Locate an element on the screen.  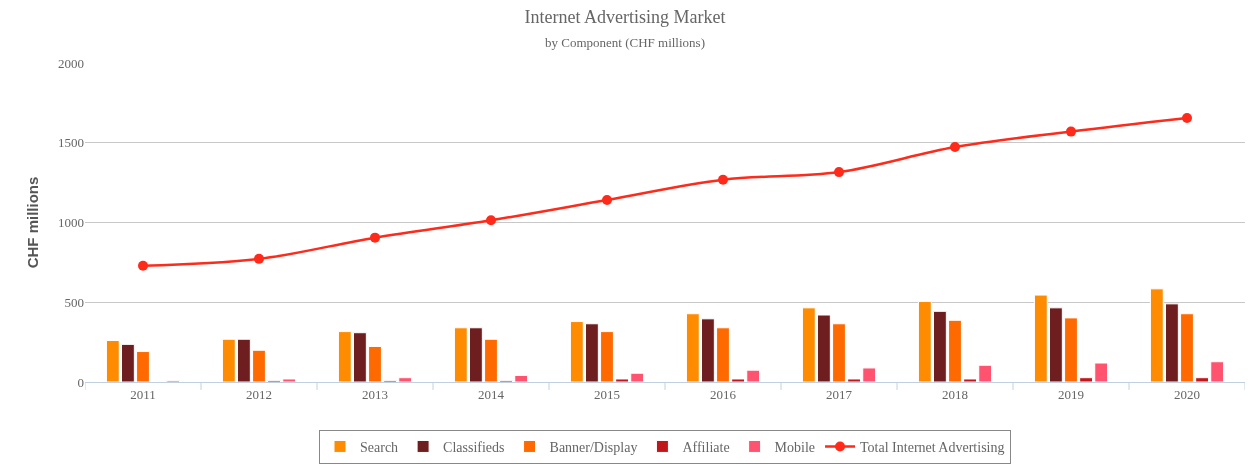
x-tick-label: 2015 is located at coordinates (607, 394).